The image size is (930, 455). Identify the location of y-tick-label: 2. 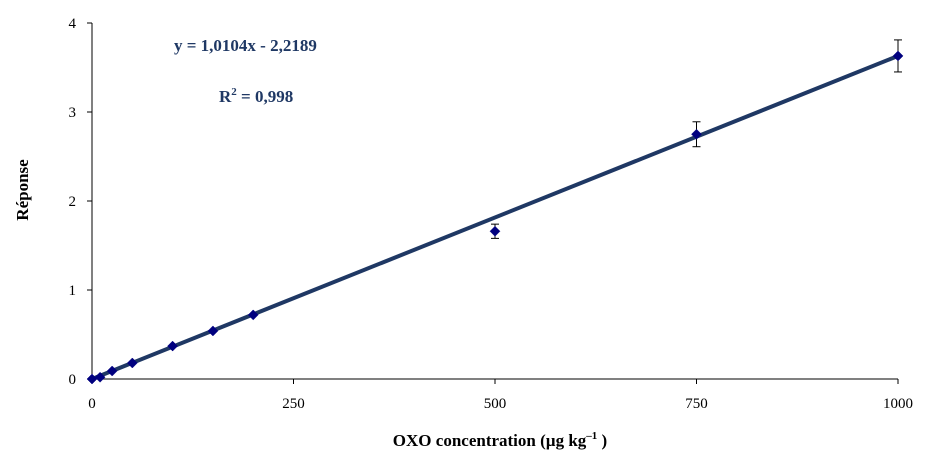
(73, 202).